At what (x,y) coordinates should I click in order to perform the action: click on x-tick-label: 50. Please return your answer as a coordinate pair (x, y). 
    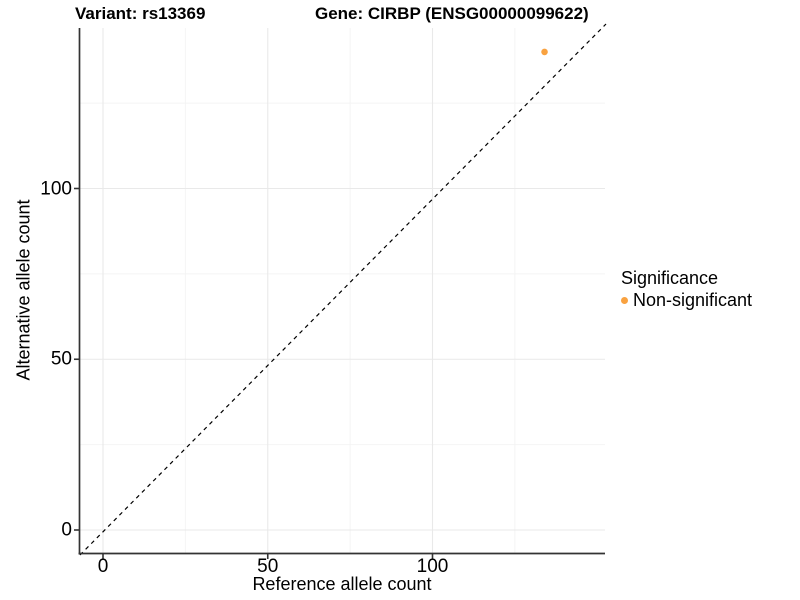
    Looking at the image, I should click on (268, 566).